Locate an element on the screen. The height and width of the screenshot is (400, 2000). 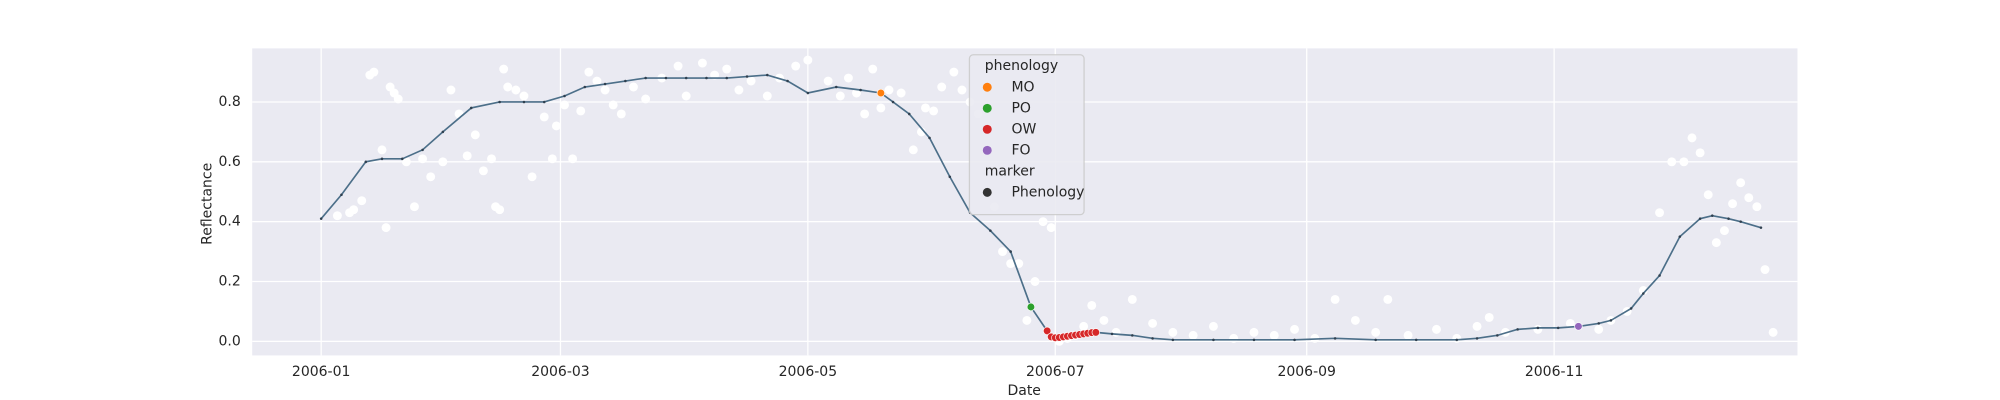
x-tick-label: 2006-03 is located at coordinates (560, 372).